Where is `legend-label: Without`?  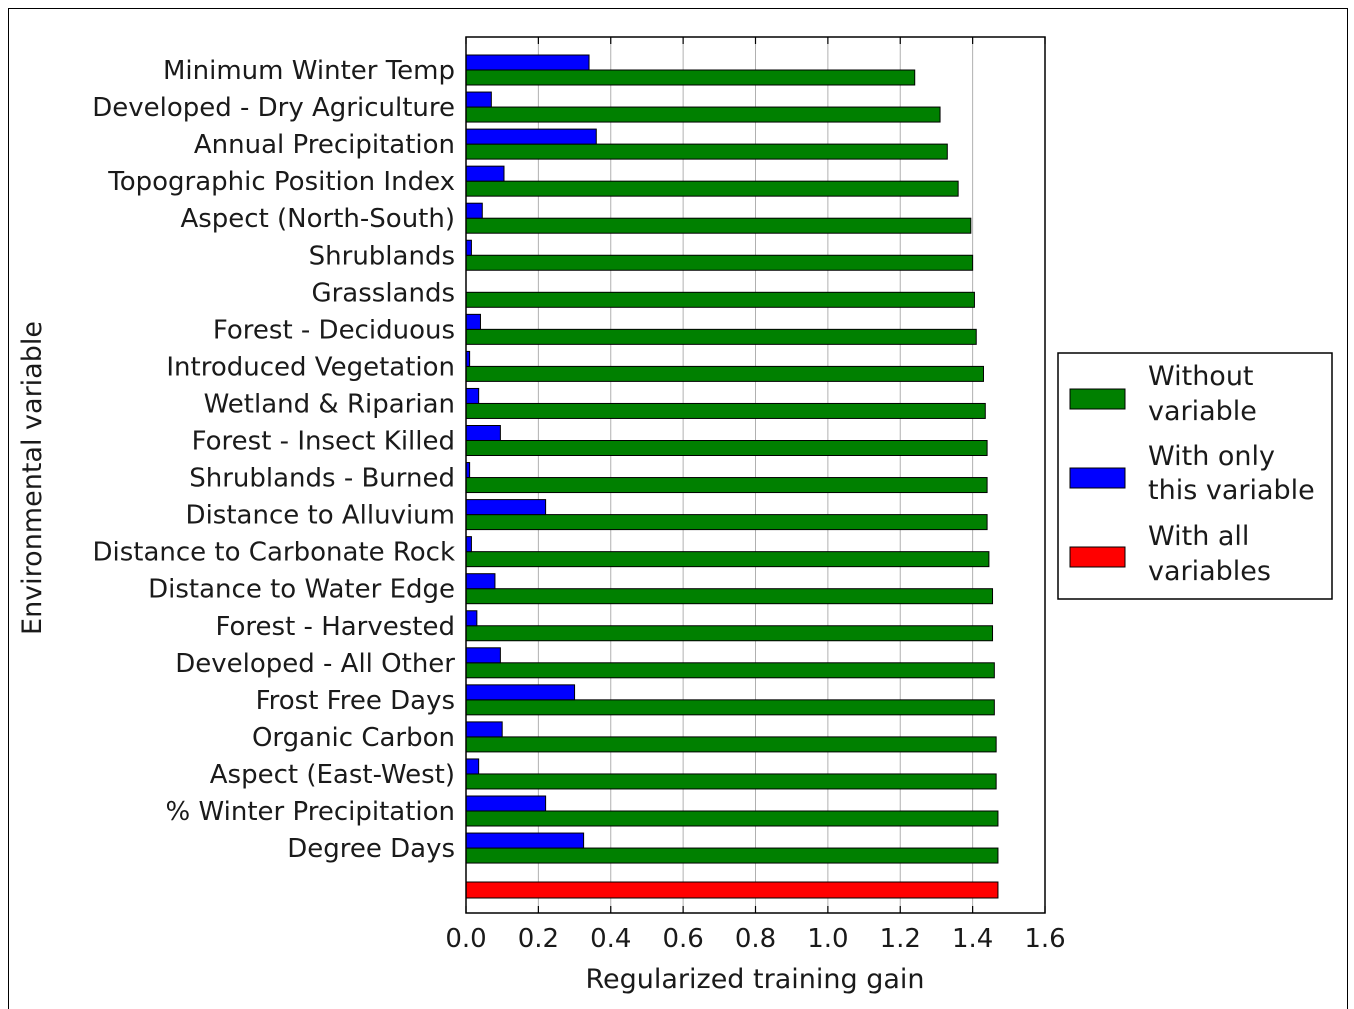 legend-label: Without is located at coordinates (1201, 376).